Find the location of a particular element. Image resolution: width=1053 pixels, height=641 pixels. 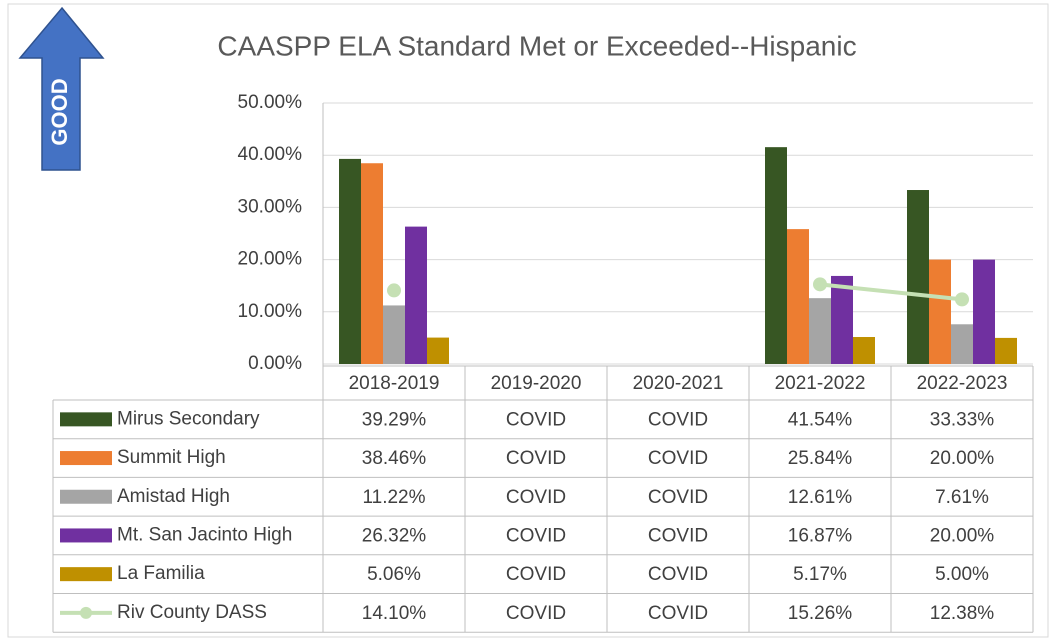

table-cell: 5.17% is located at coordinates (820, 574).